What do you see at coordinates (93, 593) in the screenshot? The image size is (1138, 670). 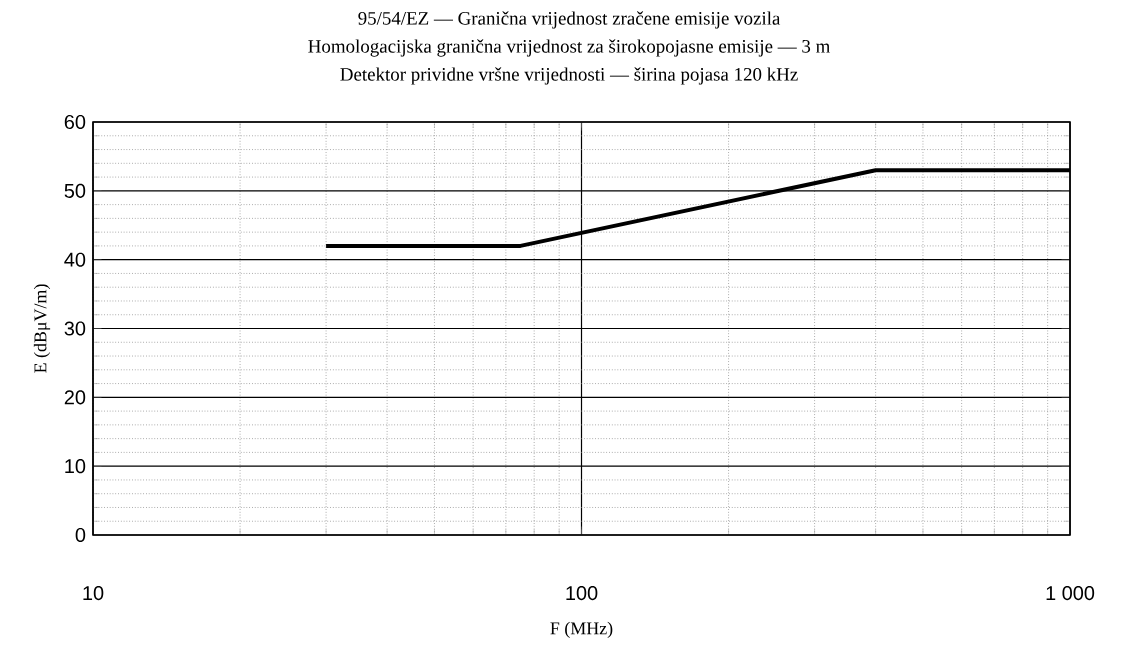 I see `x-tick-label: 10` at bounding box center [93, 593].